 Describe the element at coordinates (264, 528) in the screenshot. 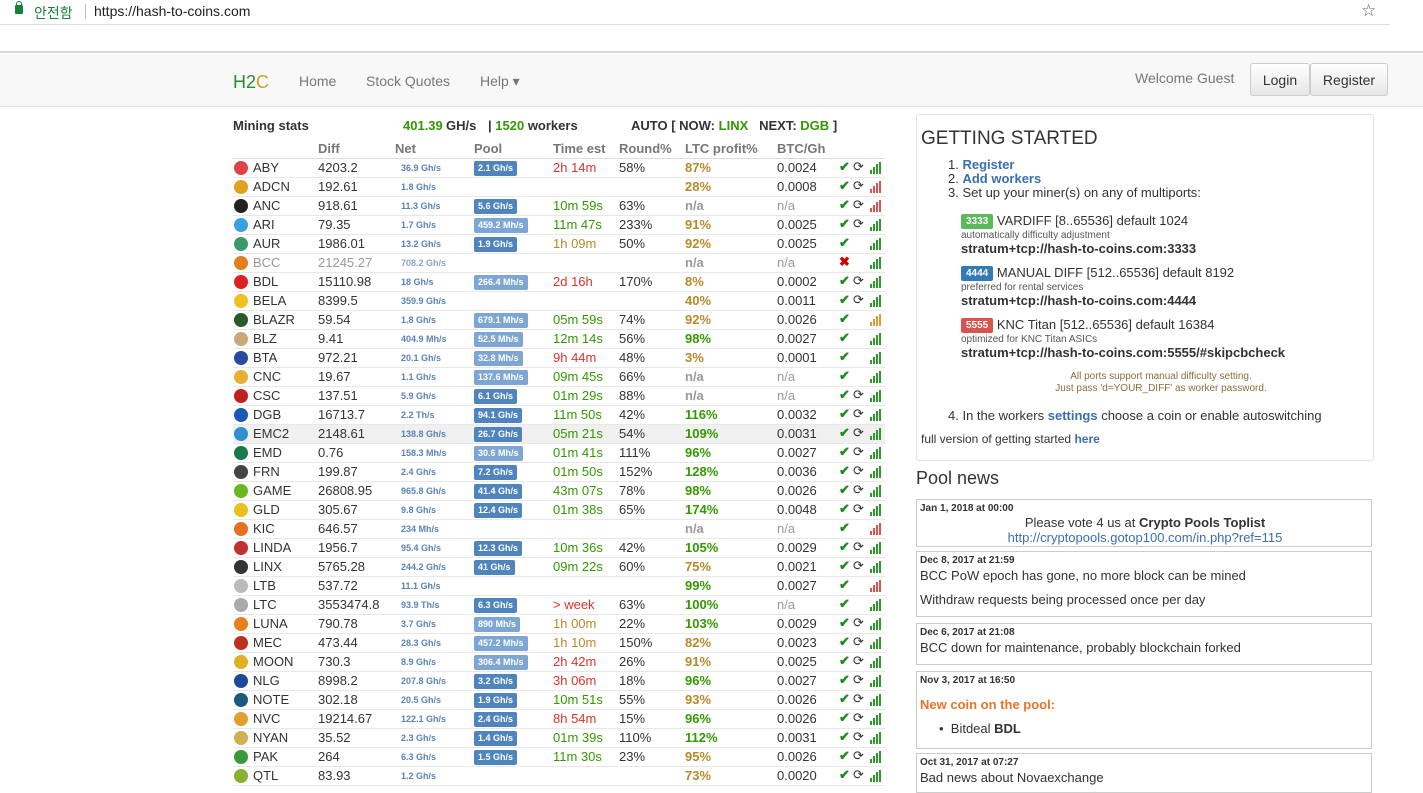

I see `coin-name: KIC` at that location.